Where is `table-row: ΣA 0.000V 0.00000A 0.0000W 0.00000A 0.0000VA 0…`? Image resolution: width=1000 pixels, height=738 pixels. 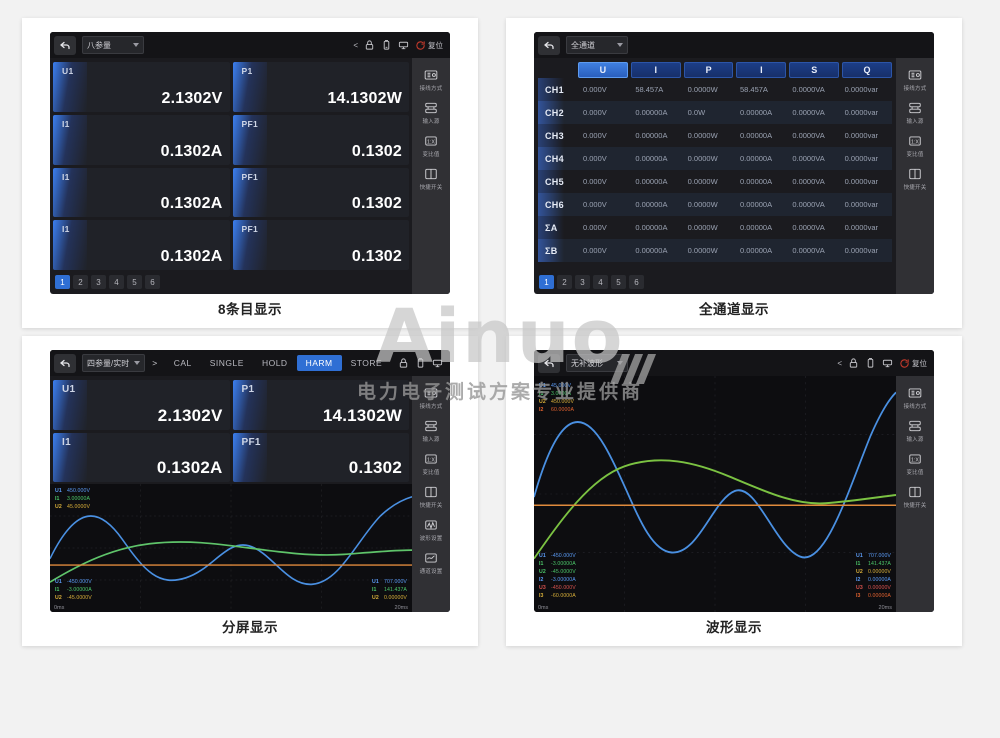 table-row: ΣA 0.000V 0.00000A 0.0000W 0.00000A 0.0000VA 0… is located at coordinates (715, 227).